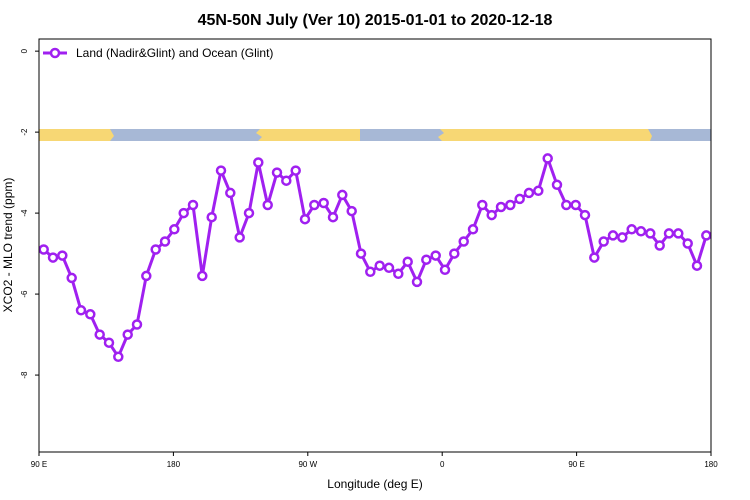 This screenshot has height=500, width=750. Describe the element at coordinates (24, 50) in the screenshot. I see `y-tick-label: 0` at that location.